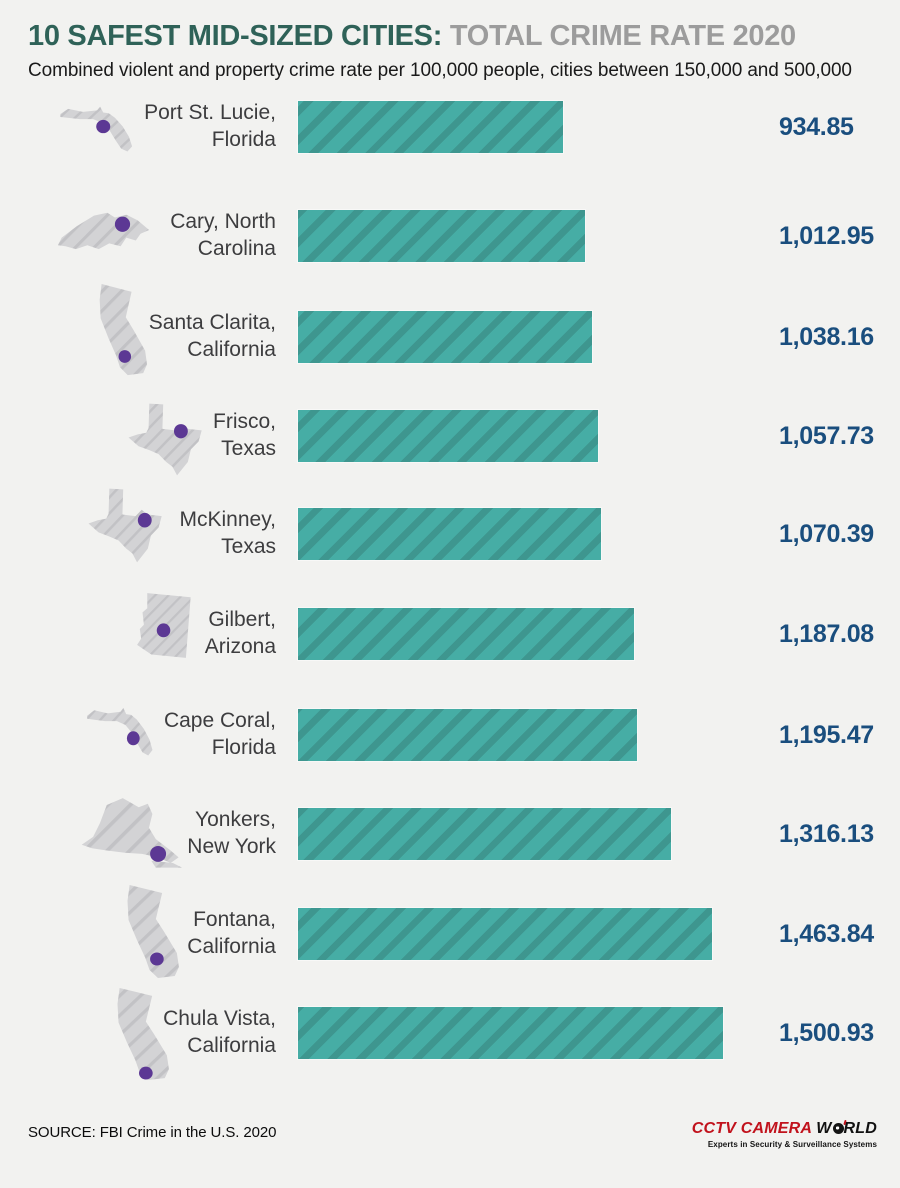 This screenshot has width=900, height=1188. What do you see at coordinates (816, 127) in the screenshot?
I see `crime-rate-value: 934.85` at bounding box center [816, 127].